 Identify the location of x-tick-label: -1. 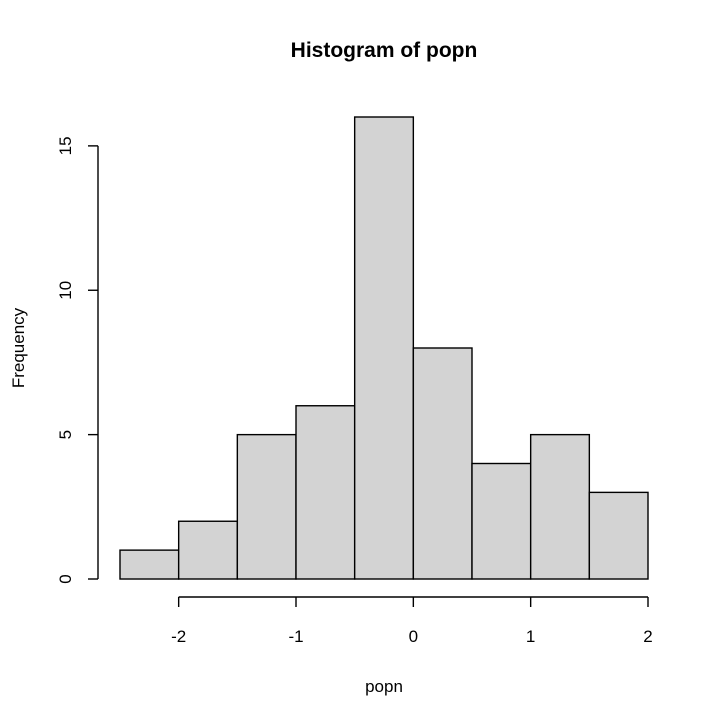
(295, 636).